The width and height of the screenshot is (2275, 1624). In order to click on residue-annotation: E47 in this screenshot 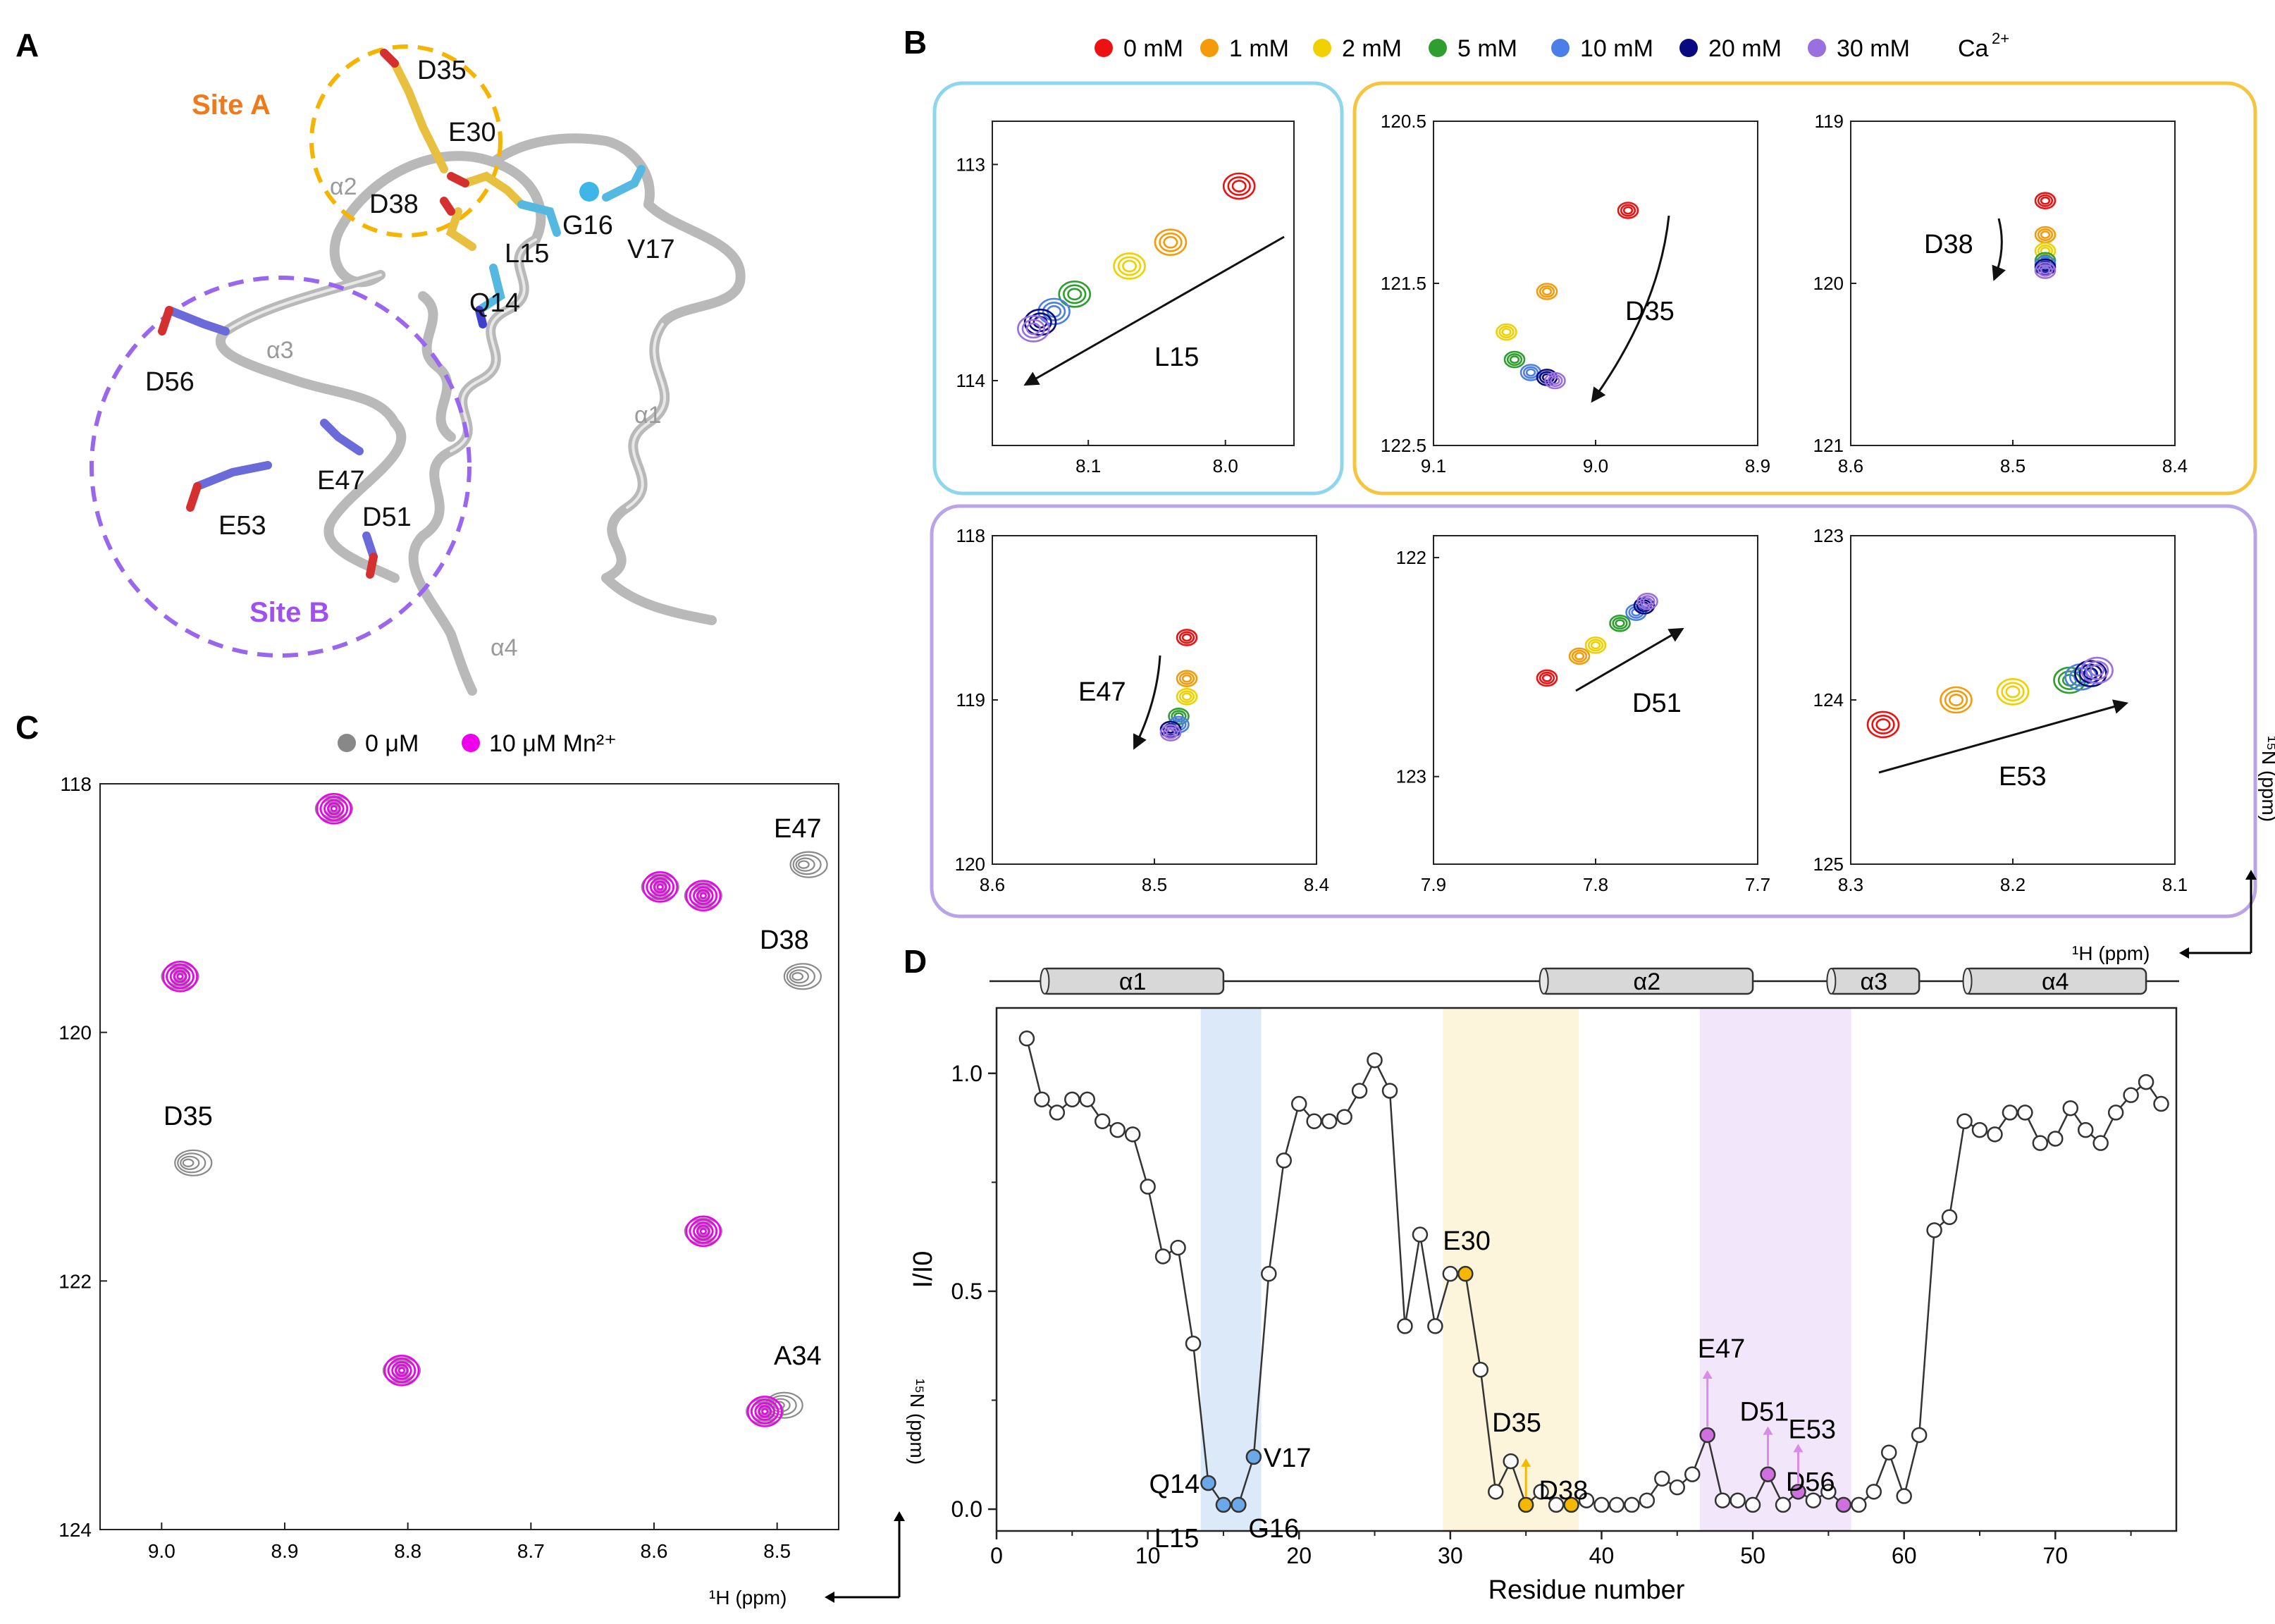, I will do `click(1722, 1349)`.